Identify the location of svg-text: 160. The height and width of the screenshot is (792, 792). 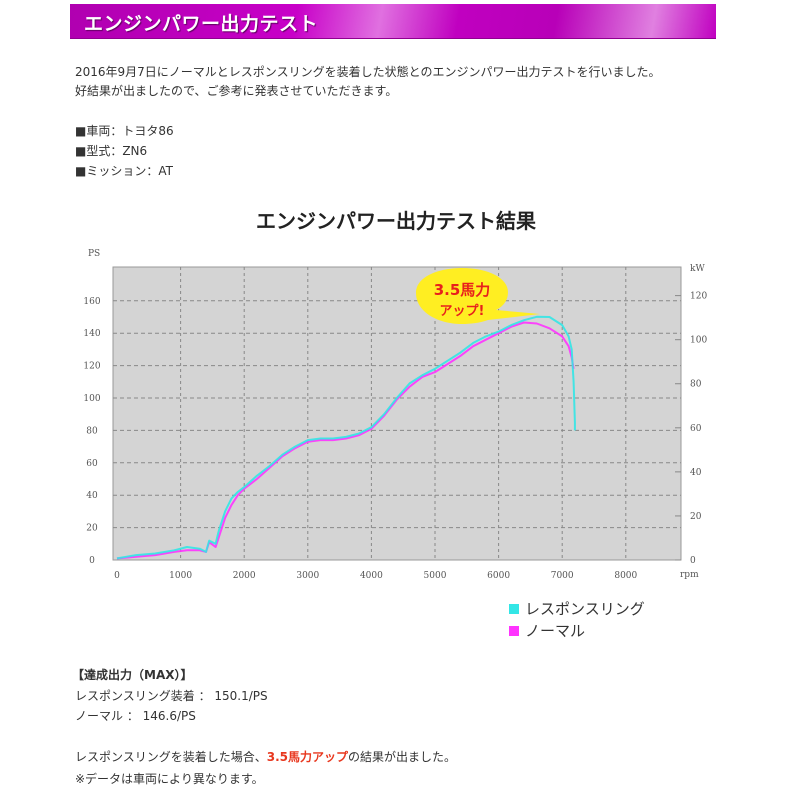
(91, 302).